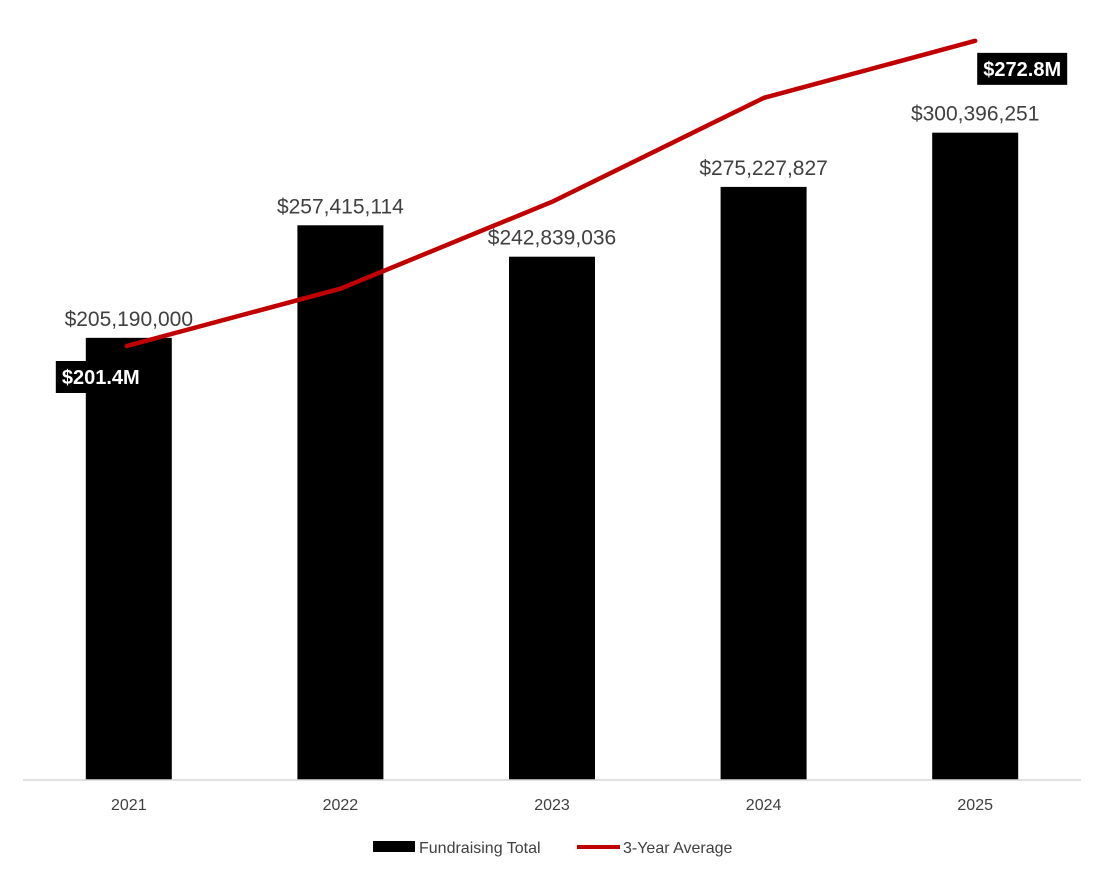  I want to click on avg-label-text-2025: $272.8M, so click(1022, 70).